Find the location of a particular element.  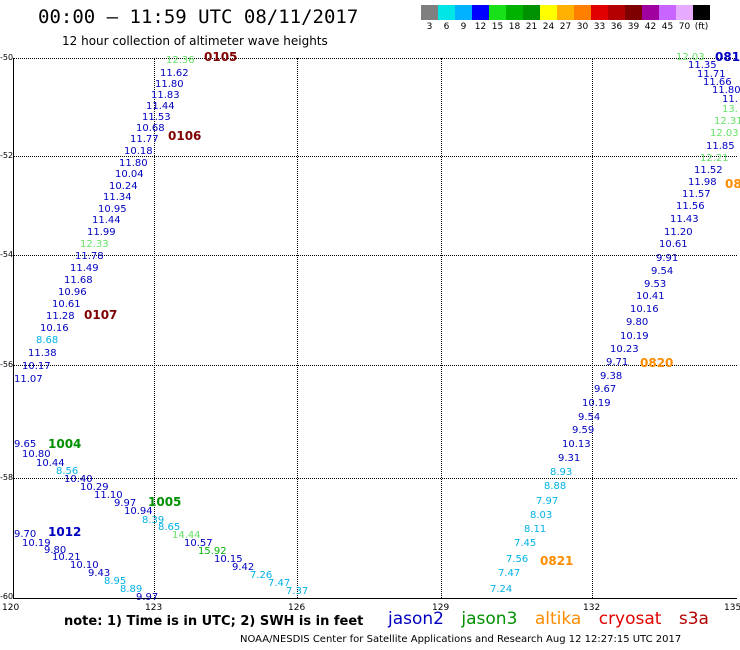

legend-label: 27 is located at coordinates (565, 27).